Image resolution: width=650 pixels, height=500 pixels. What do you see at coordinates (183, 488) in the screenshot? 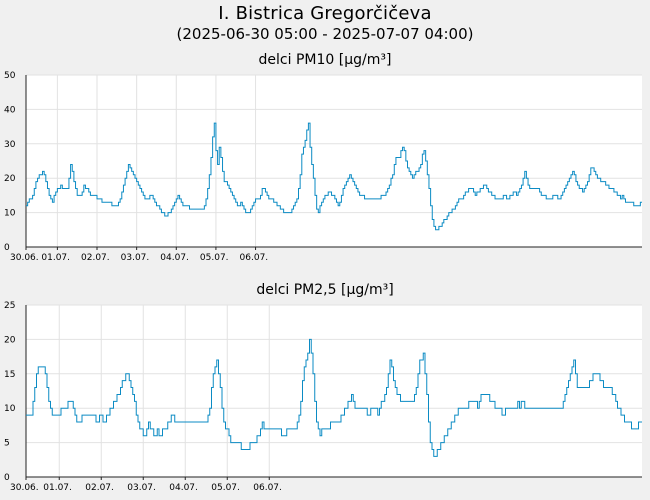
I see `pm25-x-tick-label: 04.07.` at bounding box center [183, 488].